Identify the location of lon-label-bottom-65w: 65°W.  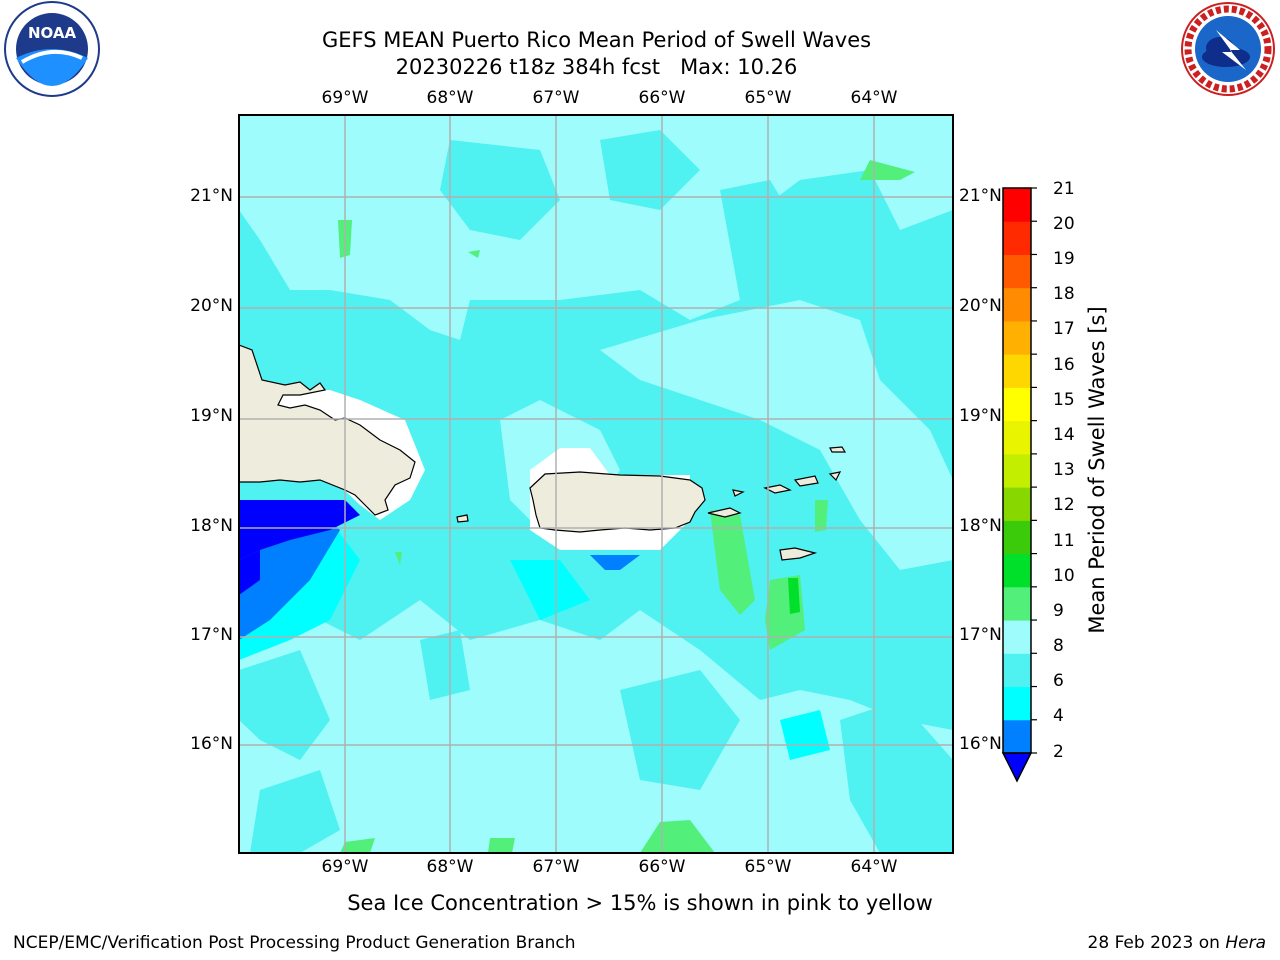
(768, 867).